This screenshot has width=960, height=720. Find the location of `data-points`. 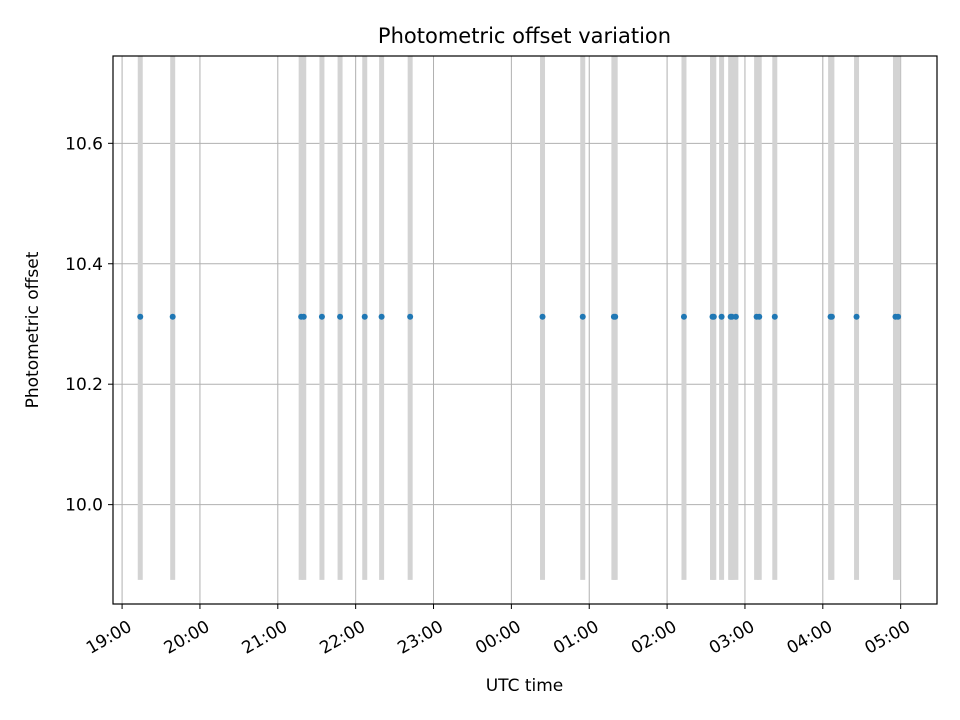

data-points is located at coordinates (519, 316).